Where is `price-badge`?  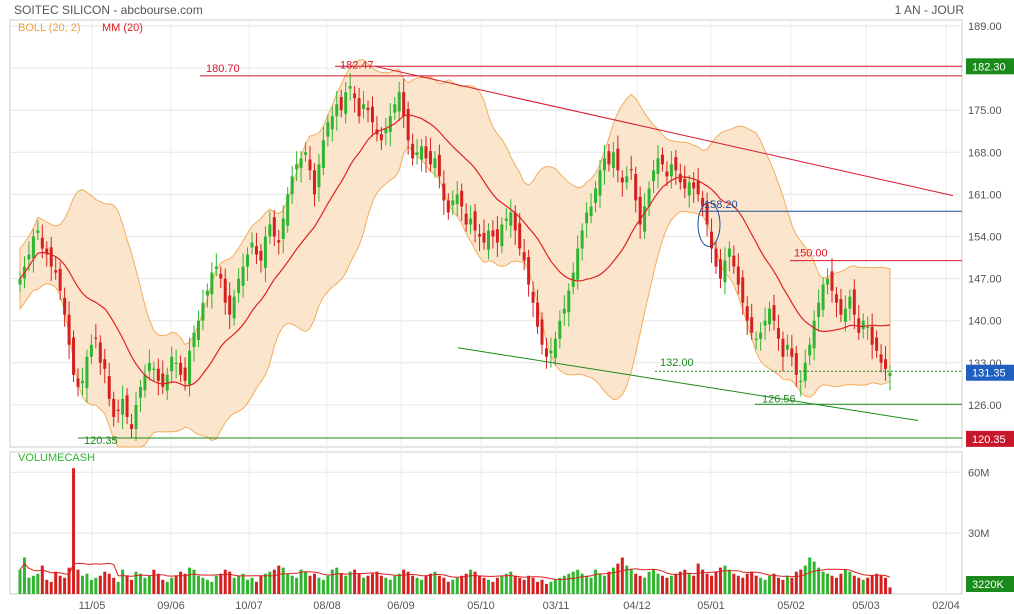 price-badge is located at coordinates (990, 438).